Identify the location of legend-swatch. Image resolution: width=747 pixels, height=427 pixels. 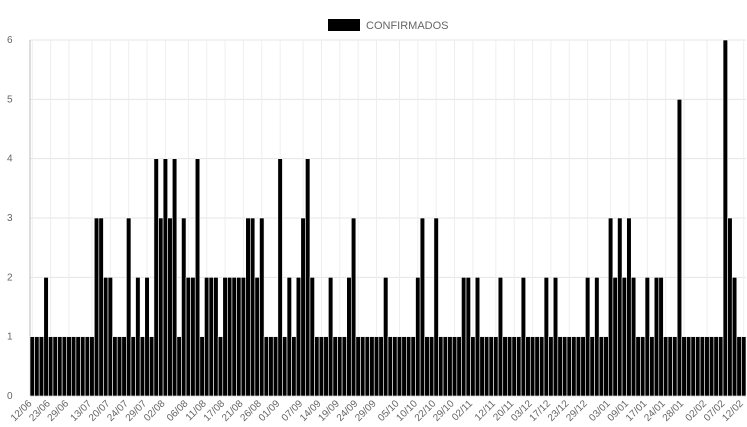
(344, 25).